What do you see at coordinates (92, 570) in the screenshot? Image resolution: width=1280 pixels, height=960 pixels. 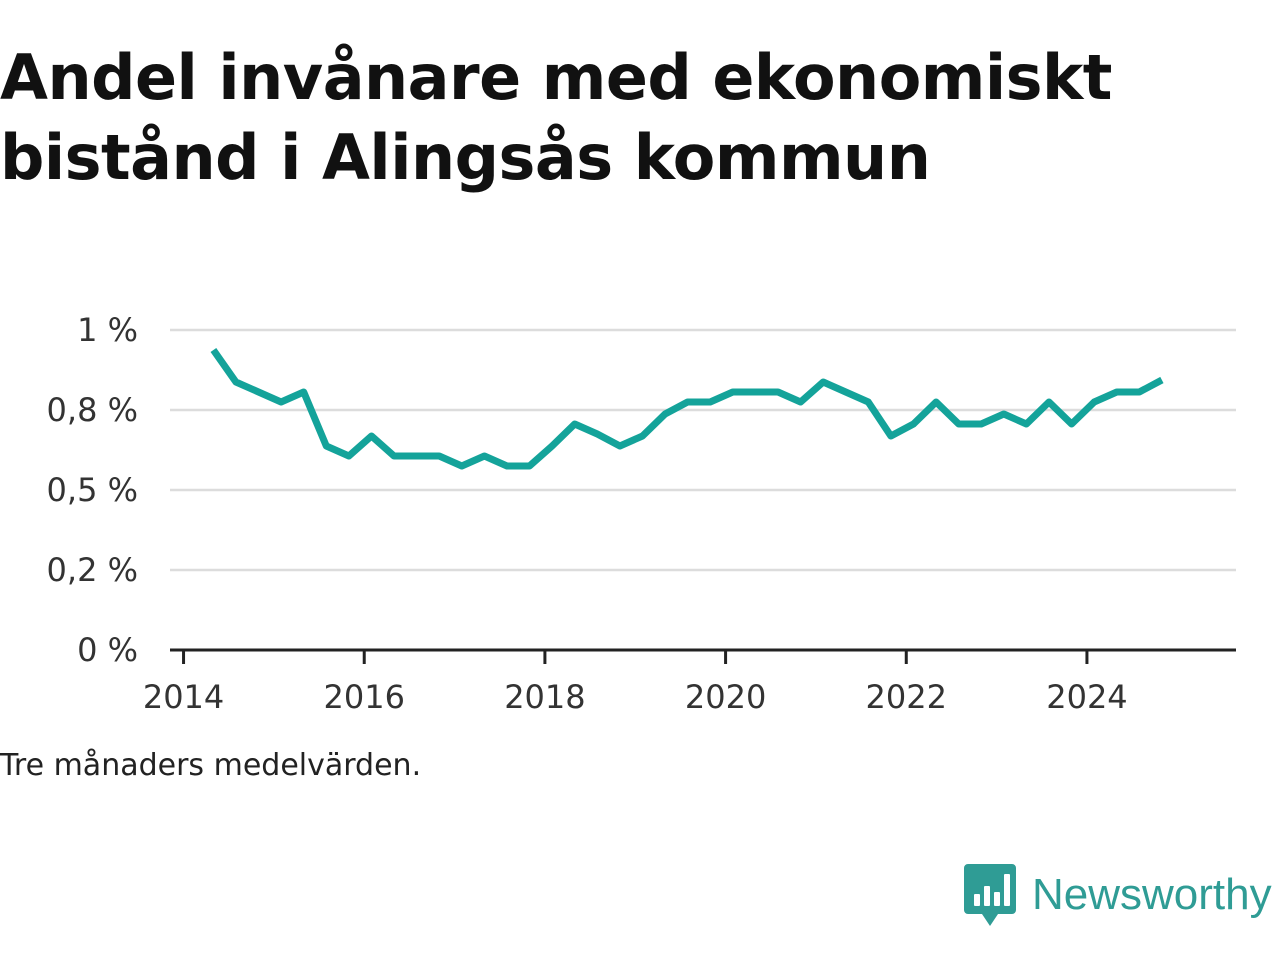 I see `y-tick-label: 0,2 %` at bounding box center [92, 570].